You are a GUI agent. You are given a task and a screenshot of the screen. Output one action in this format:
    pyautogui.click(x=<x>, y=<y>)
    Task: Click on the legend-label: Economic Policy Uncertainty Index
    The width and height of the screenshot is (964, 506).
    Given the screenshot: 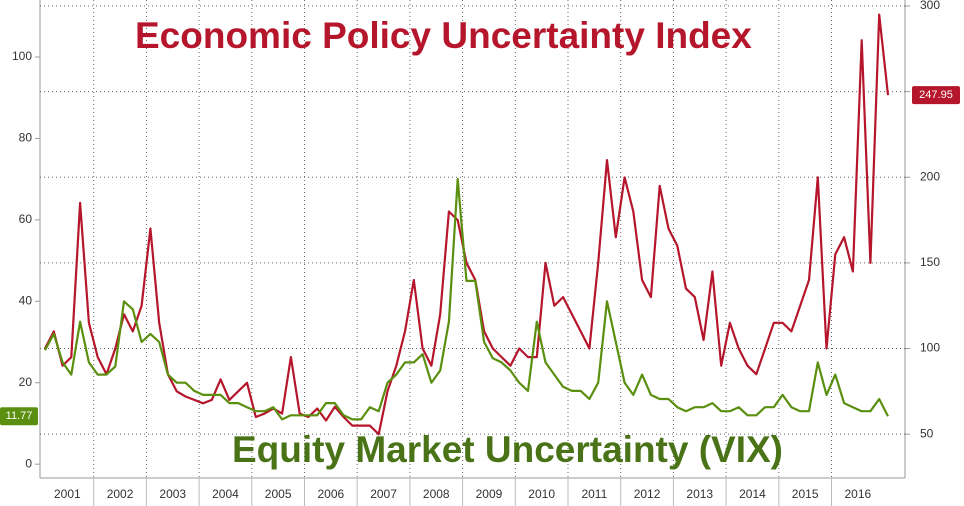 What is the action you would take?
    pyautogui.click(x=443, y=35)
    